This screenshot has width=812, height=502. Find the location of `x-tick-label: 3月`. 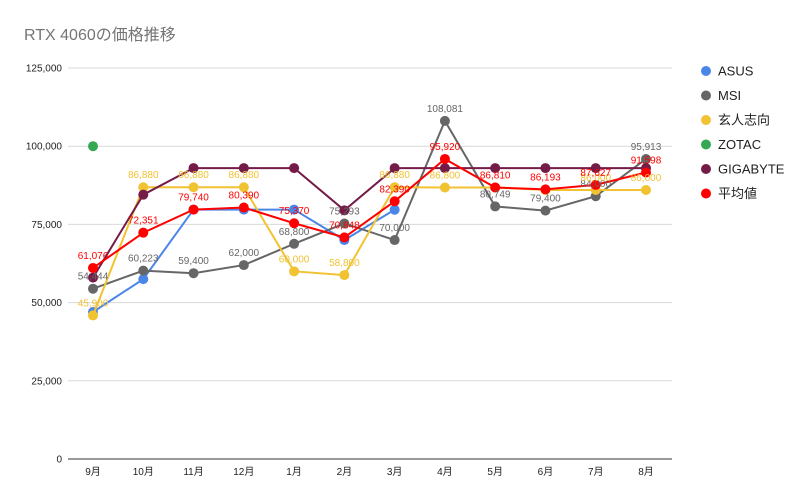

x-tick-label: 3月 is located at coordinates (395, 472).